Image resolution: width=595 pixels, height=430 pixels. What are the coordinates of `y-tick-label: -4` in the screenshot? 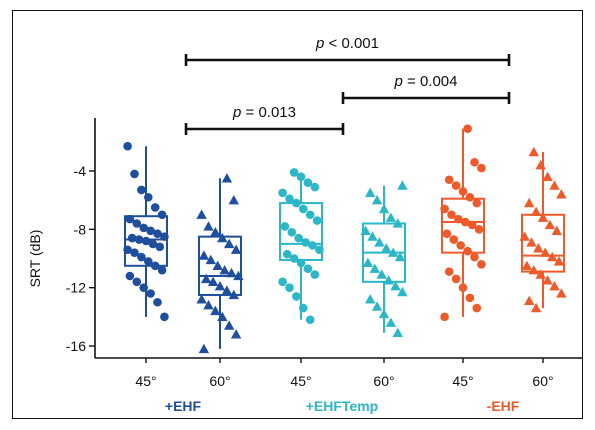 It's located at (80, 171).